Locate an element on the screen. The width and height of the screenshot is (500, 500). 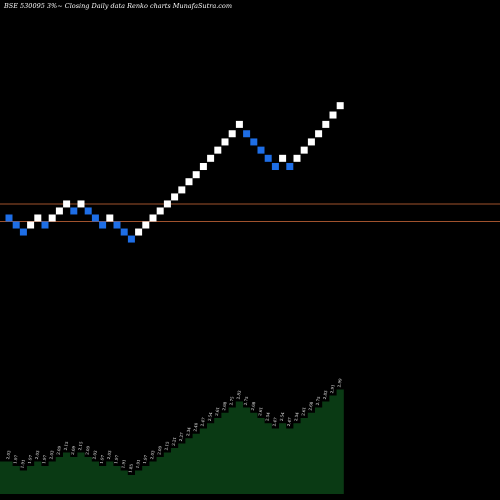
volume-value-label: 2.40 is located at coordinates (195, 427).